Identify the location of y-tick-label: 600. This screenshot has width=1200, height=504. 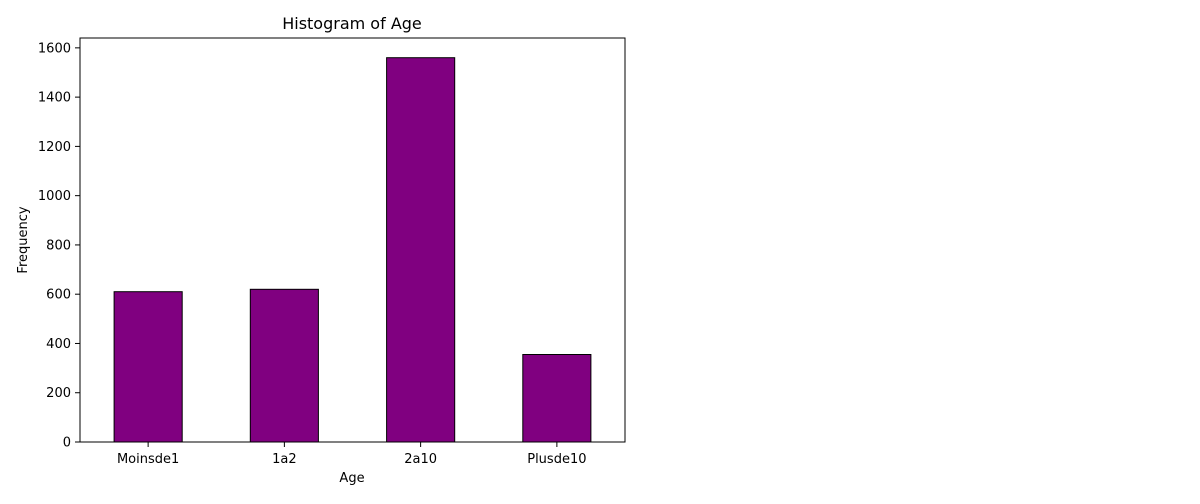
(58, 295).